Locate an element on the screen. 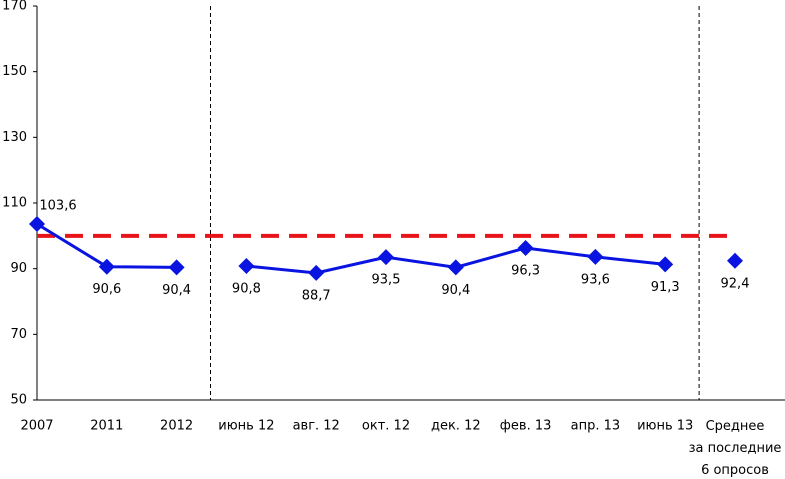 Image resolution: width=785 pixels, height=479 pixels. data-label: 103,6 is located at coordinates (57, 206).